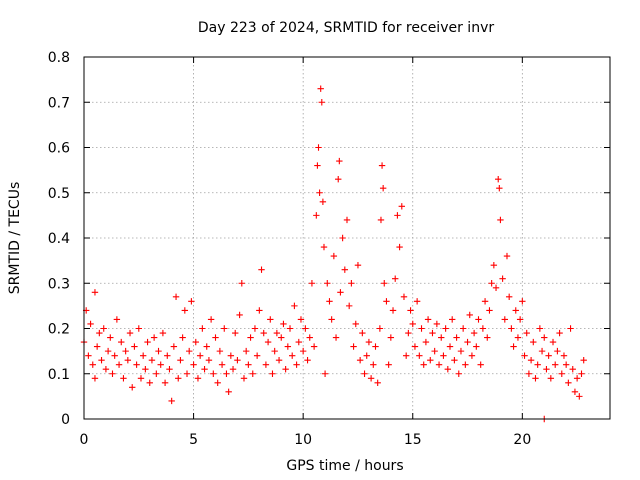  What do you see at coordinates (522, 440) in the screenshot?
I see `x-tick-label: 20` at bounding box center [522, 440].